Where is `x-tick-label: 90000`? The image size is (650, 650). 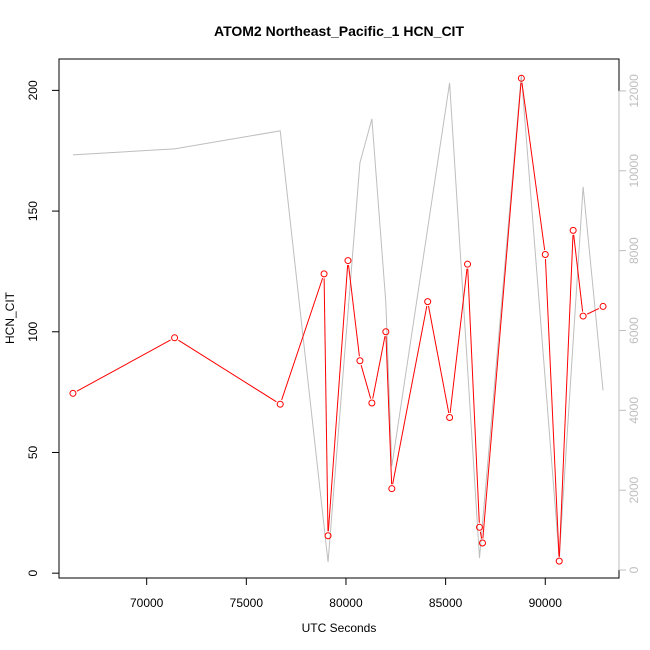
x-tick-label: 90000 is located at coordinates (546, 603).